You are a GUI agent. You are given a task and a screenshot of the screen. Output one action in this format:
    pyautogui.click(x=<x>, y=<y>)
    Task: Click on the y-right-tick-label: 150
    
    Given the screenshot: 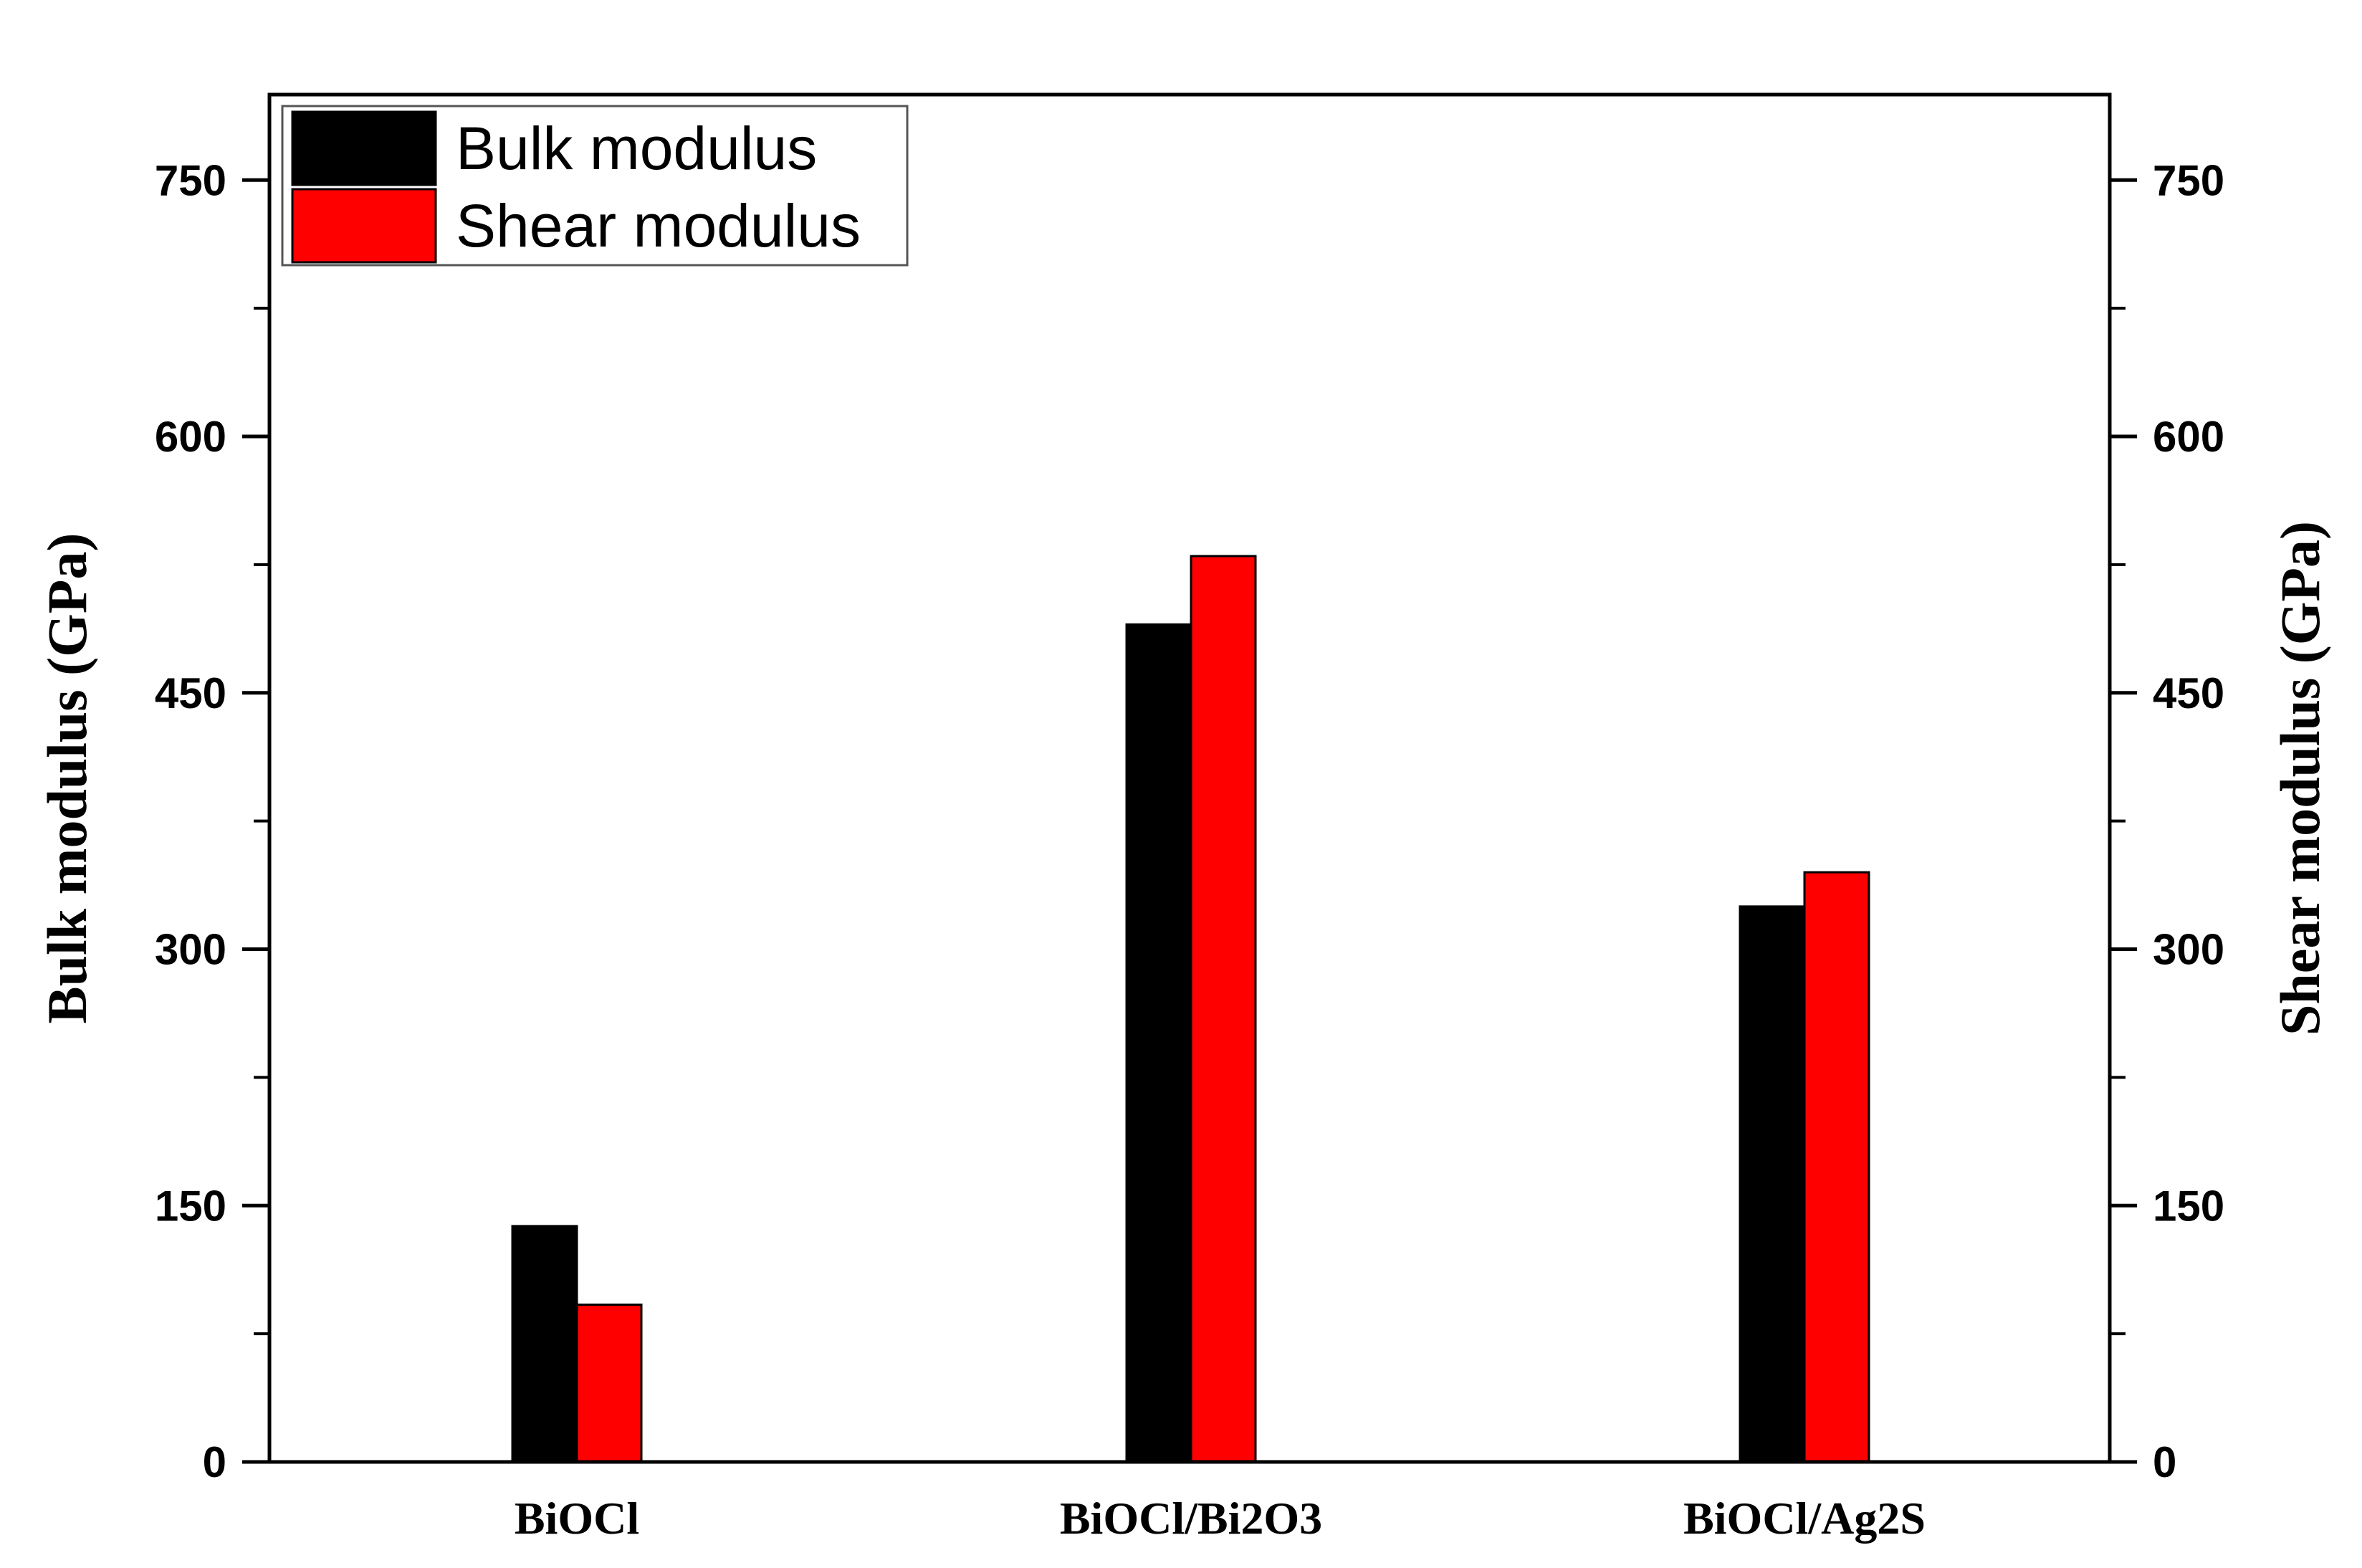 What is the action you would take?
    pyautogui.click(x=2189, y=1206)
    